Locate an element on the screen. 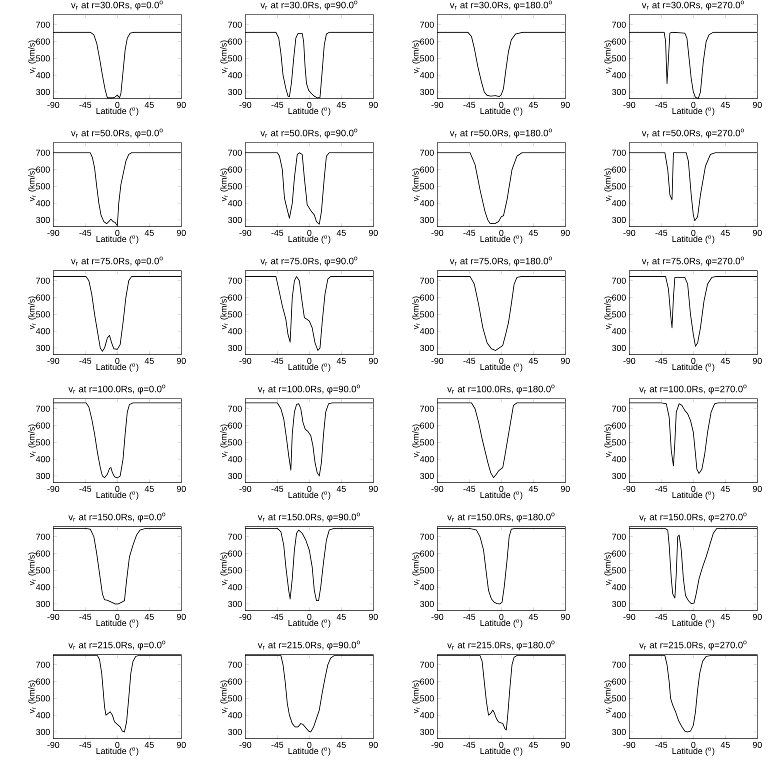 The width and height of the screenshot is (768, 768). chart-title: v$_{r}$ at r=215.0Rs, φ=180.0$^{o}$ is located at coordinates (501, 645).